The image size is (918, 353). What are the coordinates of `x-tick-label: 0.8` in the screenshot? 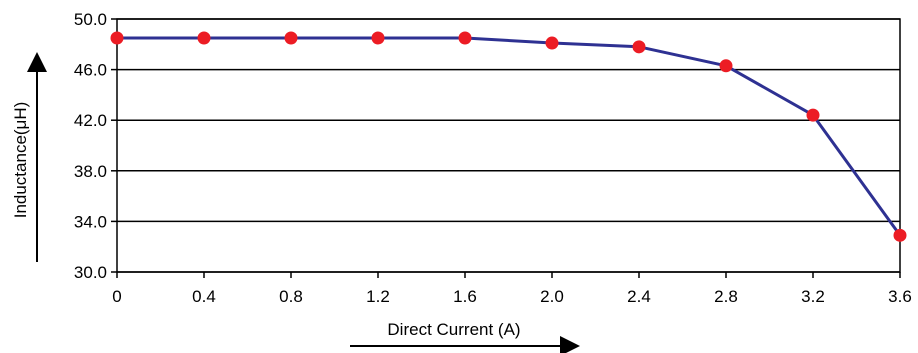 It's located at (291, 296).